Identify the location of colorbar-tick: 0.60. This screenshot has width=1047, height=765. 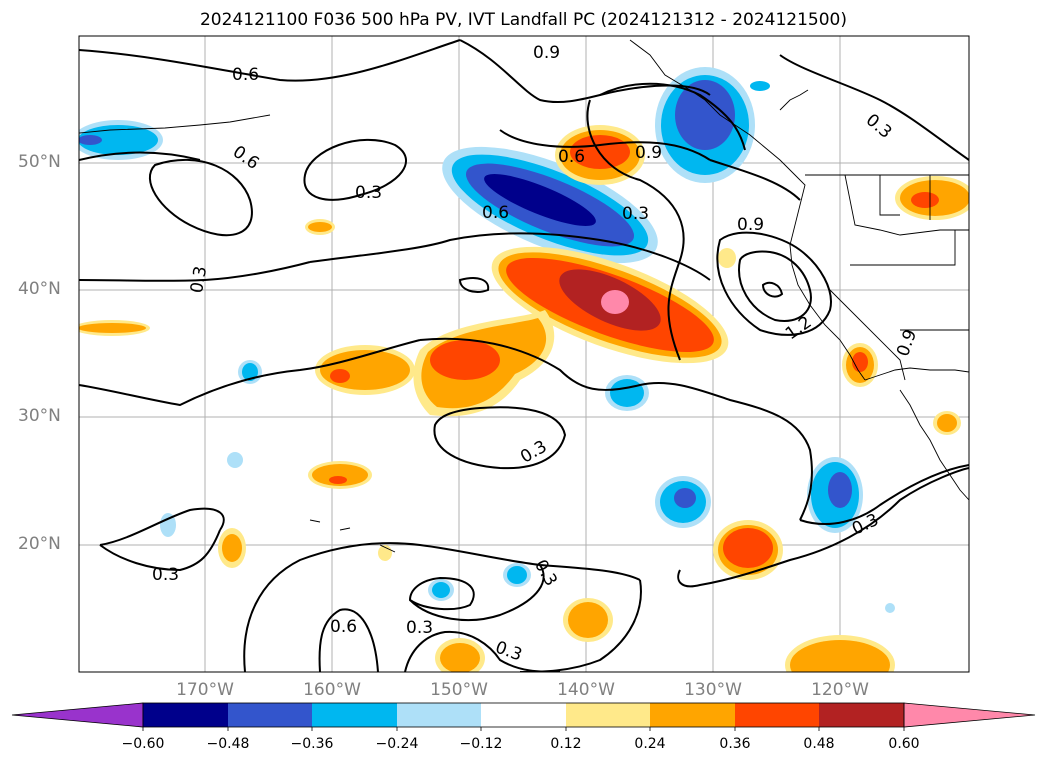
(904, 744).